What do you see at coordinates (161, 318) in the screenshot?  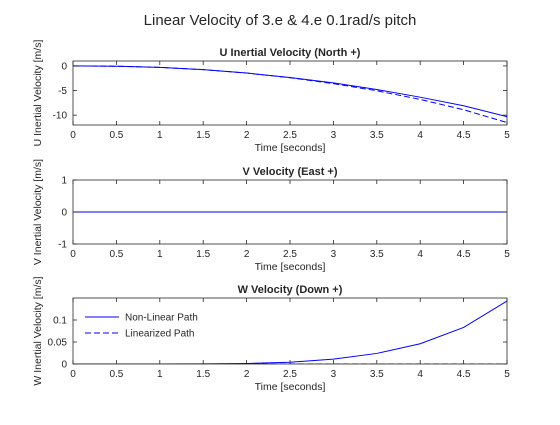 I see `legend-label: Non-Linear Path` at bounding box center [161, 318].